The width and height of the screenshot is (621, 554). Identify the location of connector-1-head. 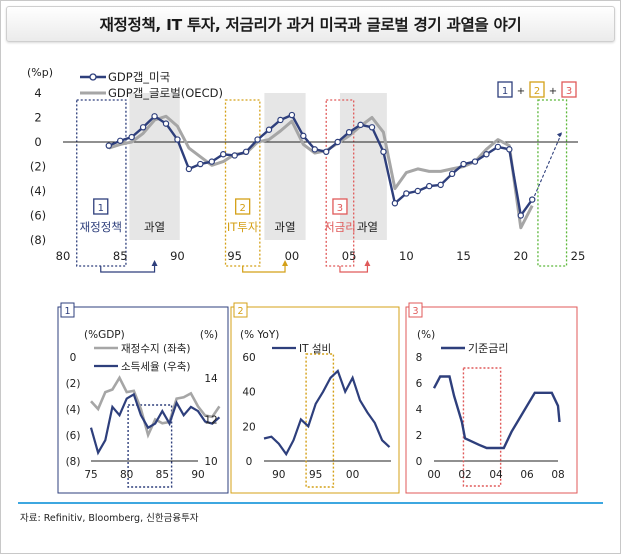
(154, 263).